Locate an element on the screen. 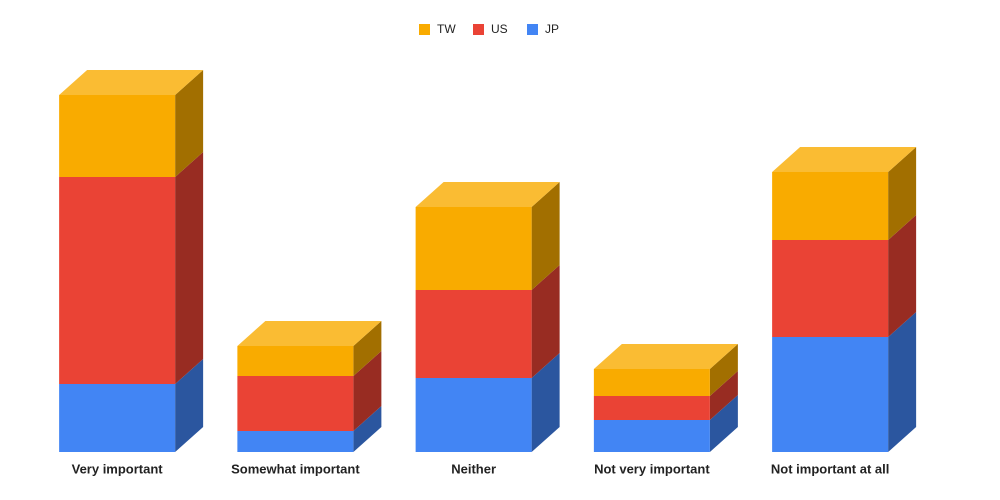 This screenshot has width=1000, height=500. x-tick-label: Not important at all is located at coordinates (830, 468).